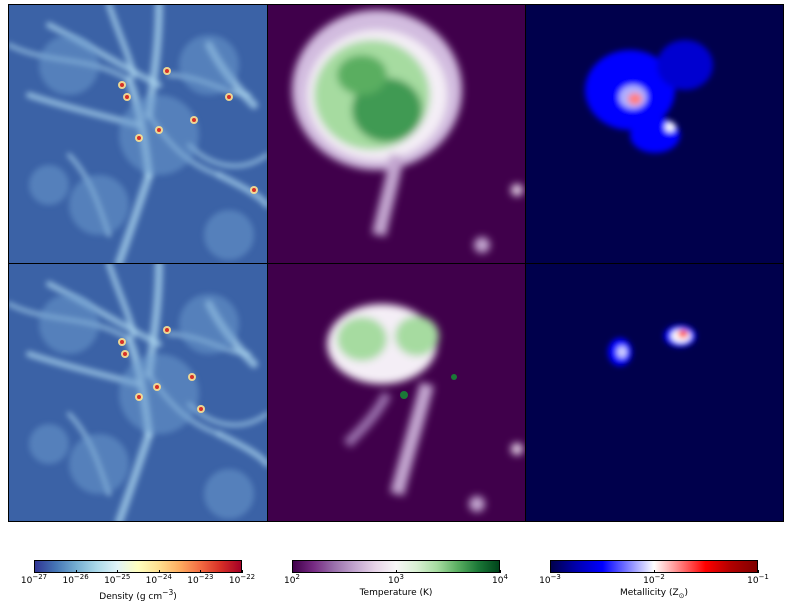 The height and width of the screenshot is (611, 789). I want to click on colorbar-tick-label: 10⁻²⁵, so click(117, 579).